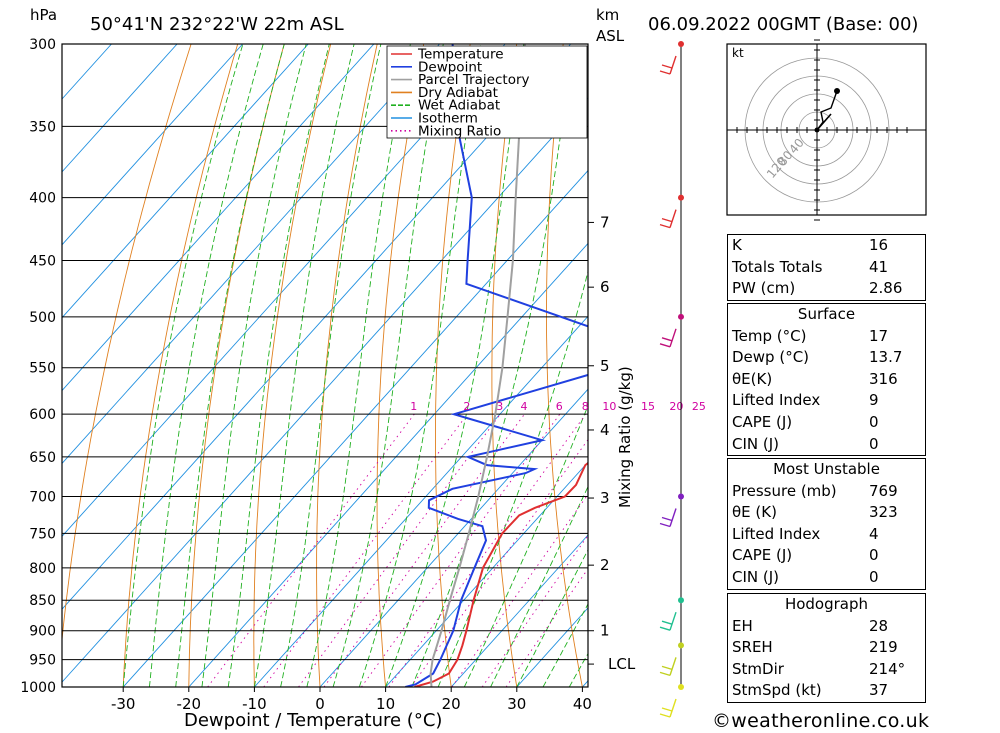 The width and height of the screenshot is (1000, 733). I want to click on pressure-tick-label: 400, so click(42, 199).